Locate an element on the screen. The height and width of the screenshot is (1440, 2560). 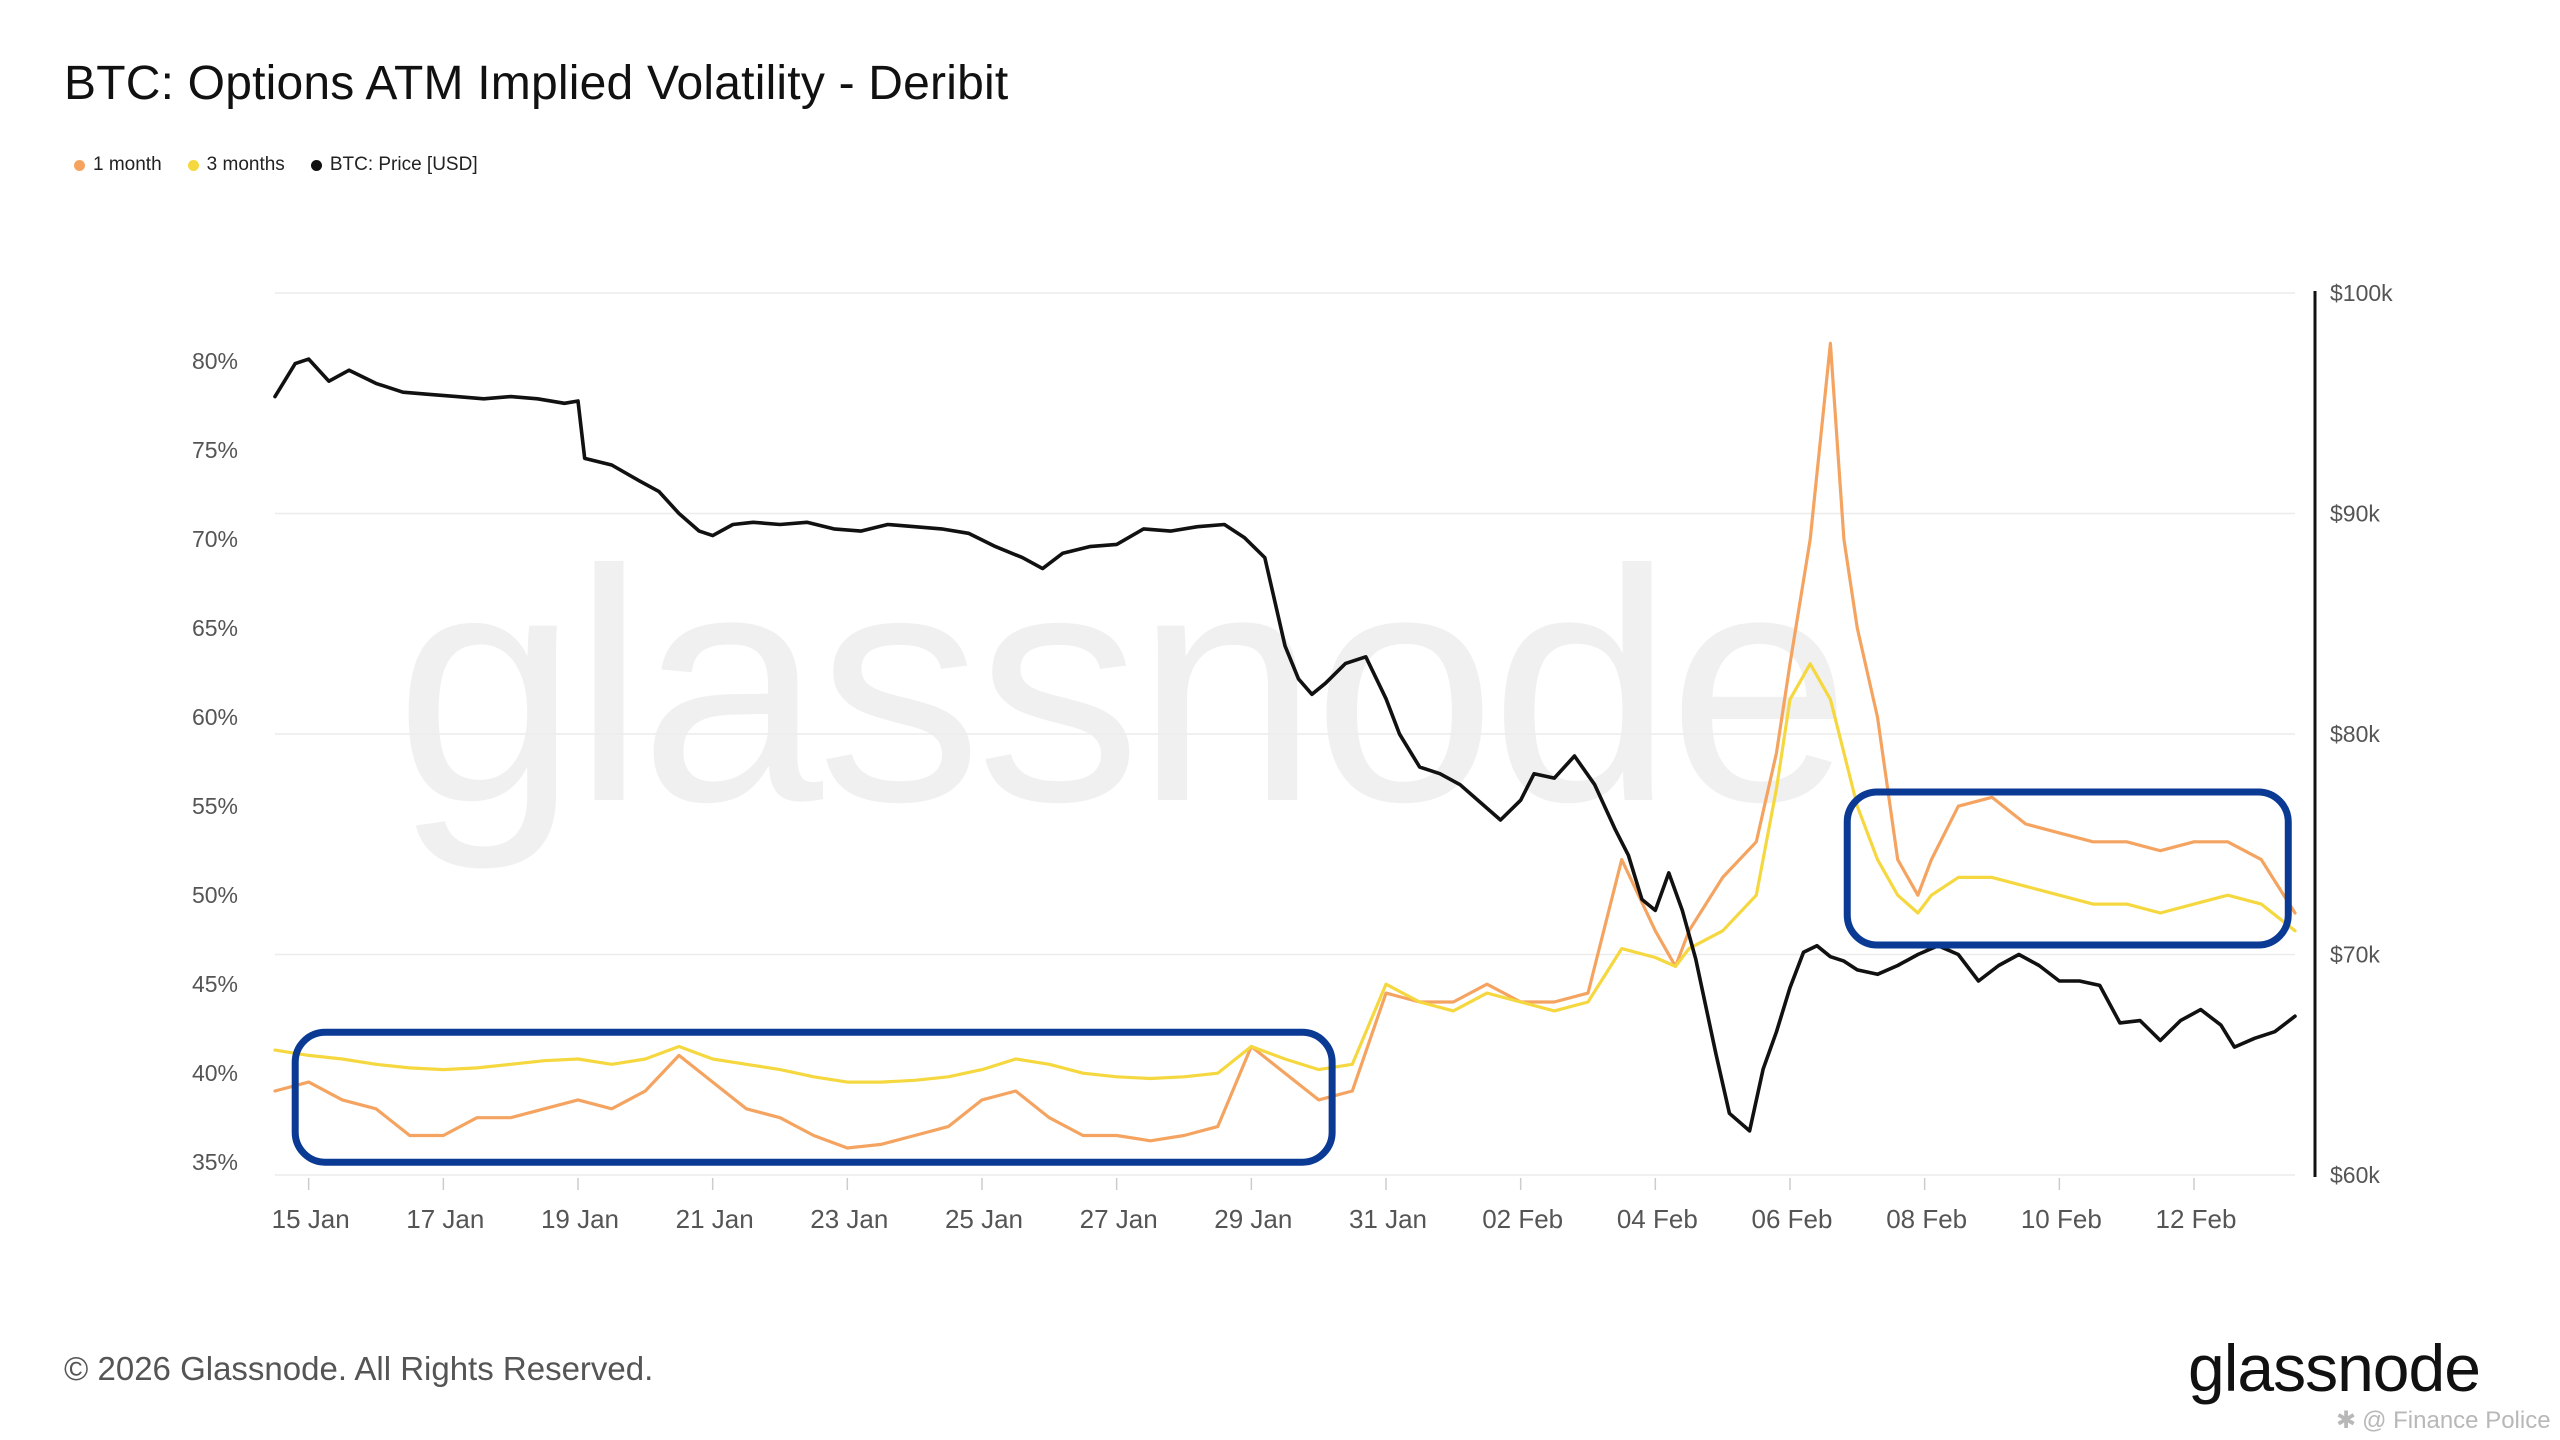
x-tick-label: 27 Jan is located at coordinates (1119, 1219).